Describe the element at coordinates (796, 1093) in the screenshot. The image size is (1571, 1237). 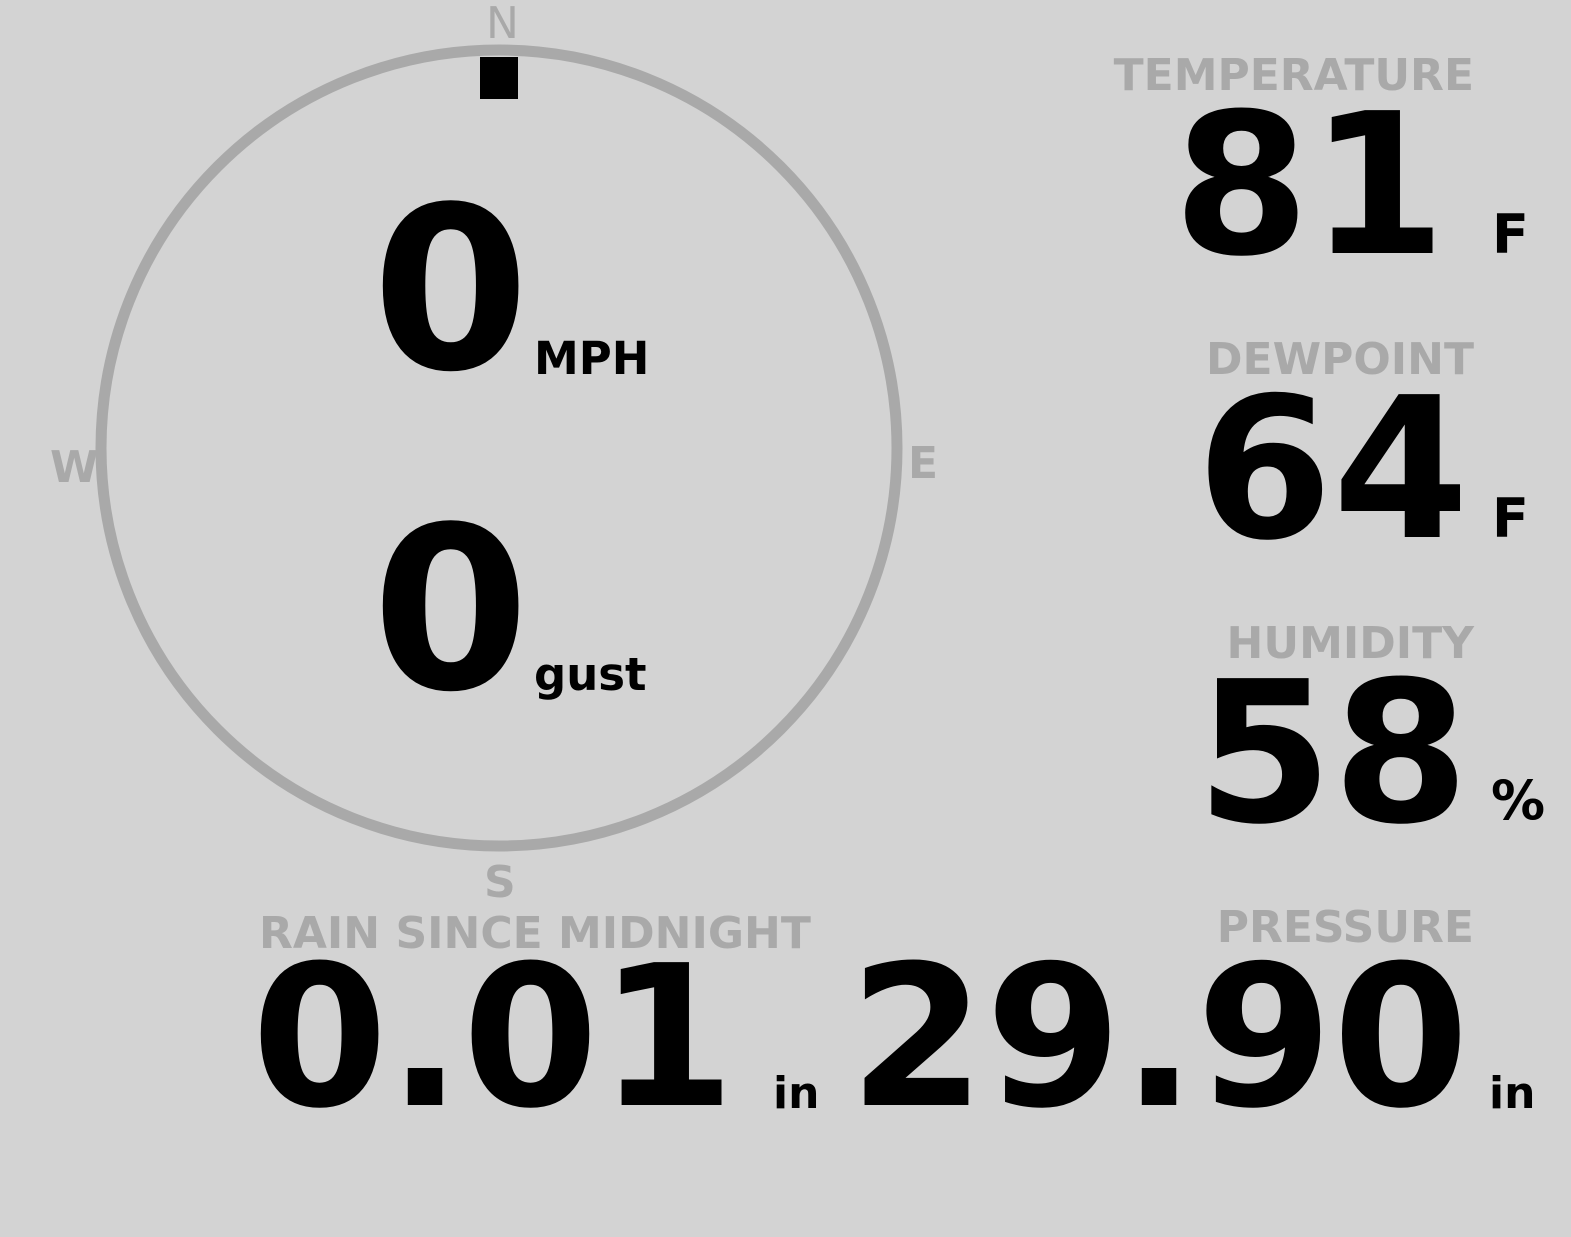
I see `rain-unit: in` at that location.